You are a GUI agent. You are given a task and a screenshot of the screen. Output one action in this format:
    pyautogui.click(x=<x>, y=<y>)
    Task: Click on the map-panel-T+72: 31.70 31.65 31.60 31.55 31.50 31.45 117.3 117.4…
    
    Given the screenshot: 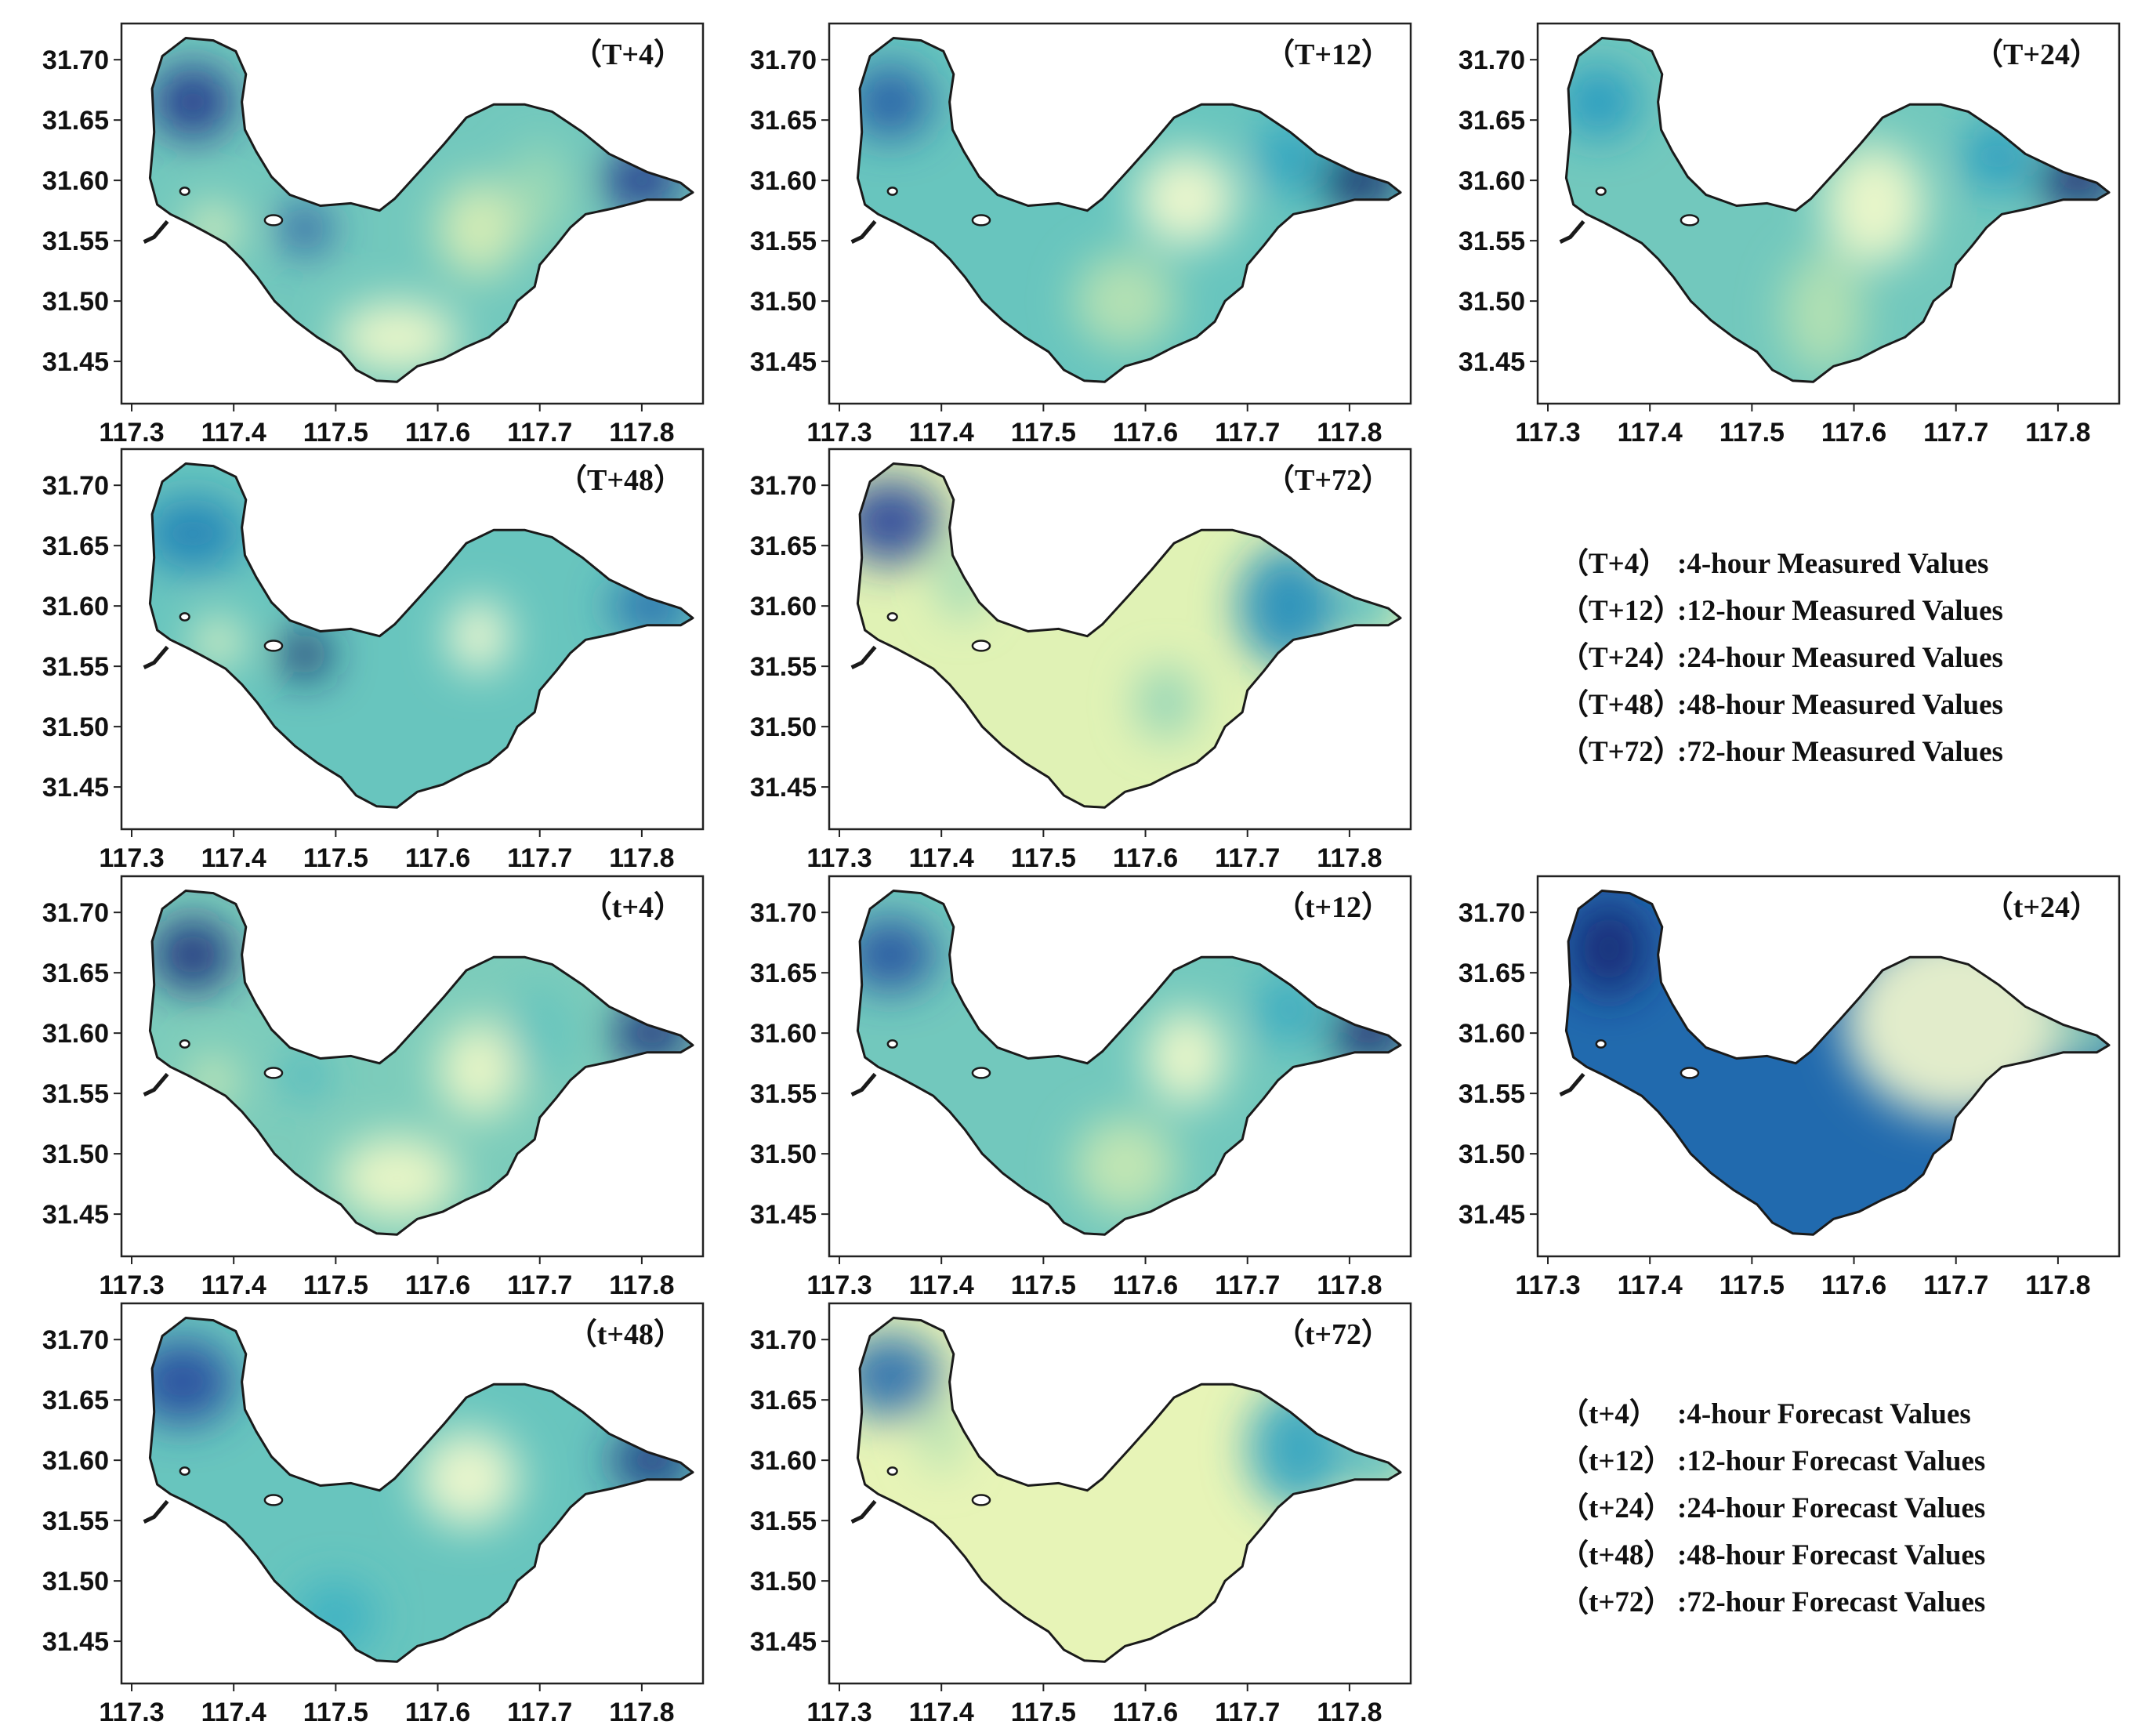 What is the action you would take?
    pyautogui.click(x=1081, y=660)
    